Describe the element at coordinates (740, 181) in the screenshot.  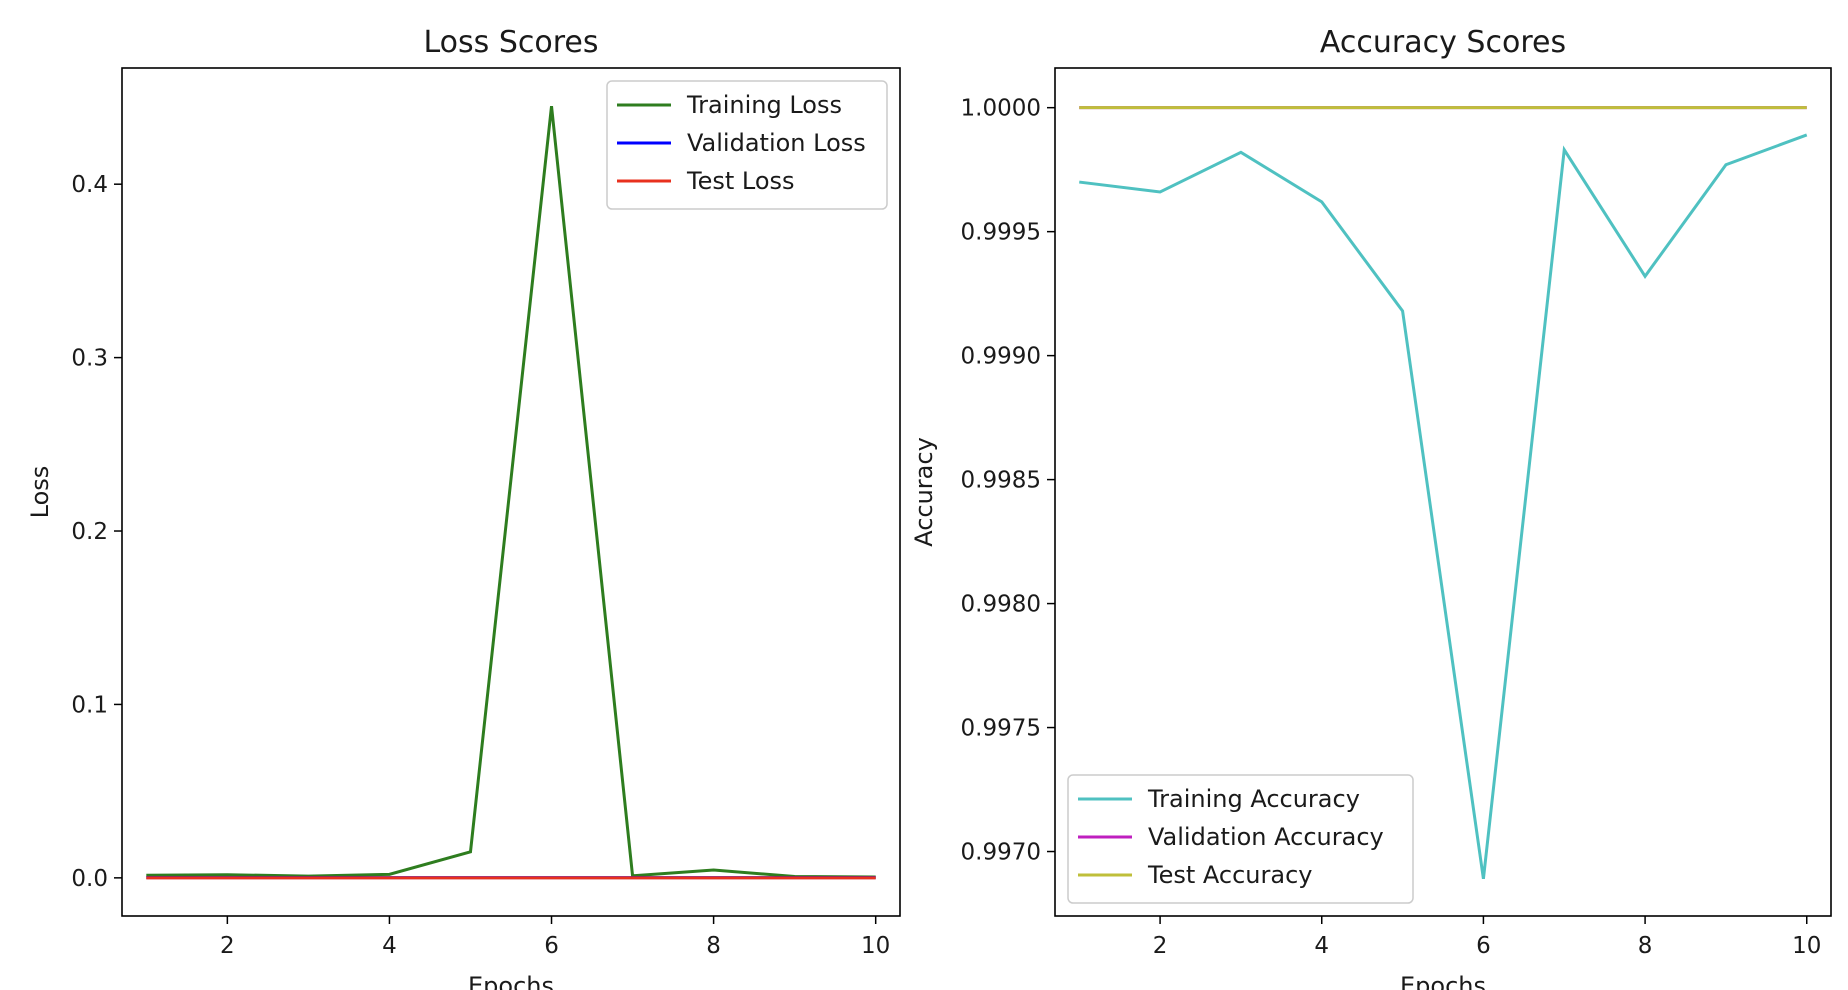
I see `loss-legend-label: Test Loss` at that location.